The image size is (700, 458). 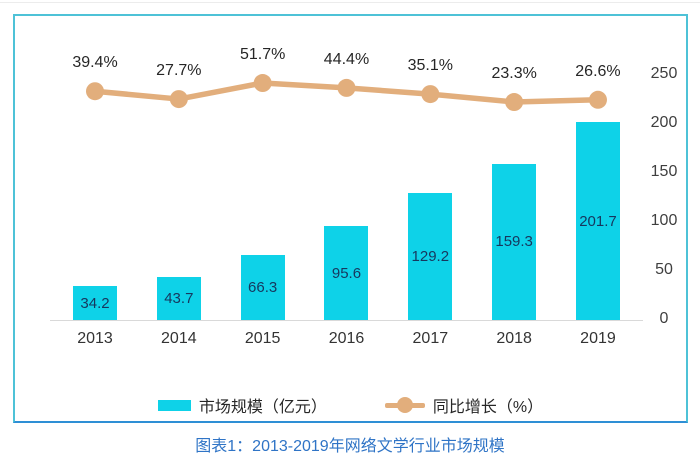 What do you see at coordinates (262, 407) in the screenshot?
I see `legend-label-market-scale: 市场规模（亿元）` at bounding box center [262, 407].